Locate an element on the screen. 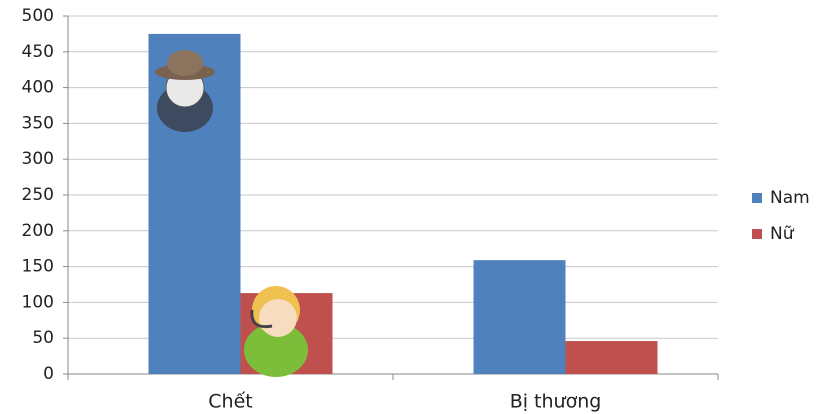 The height and width of the screenshot is (414, 830). y-tick-label: 200 is located at coordinates (38, 231).